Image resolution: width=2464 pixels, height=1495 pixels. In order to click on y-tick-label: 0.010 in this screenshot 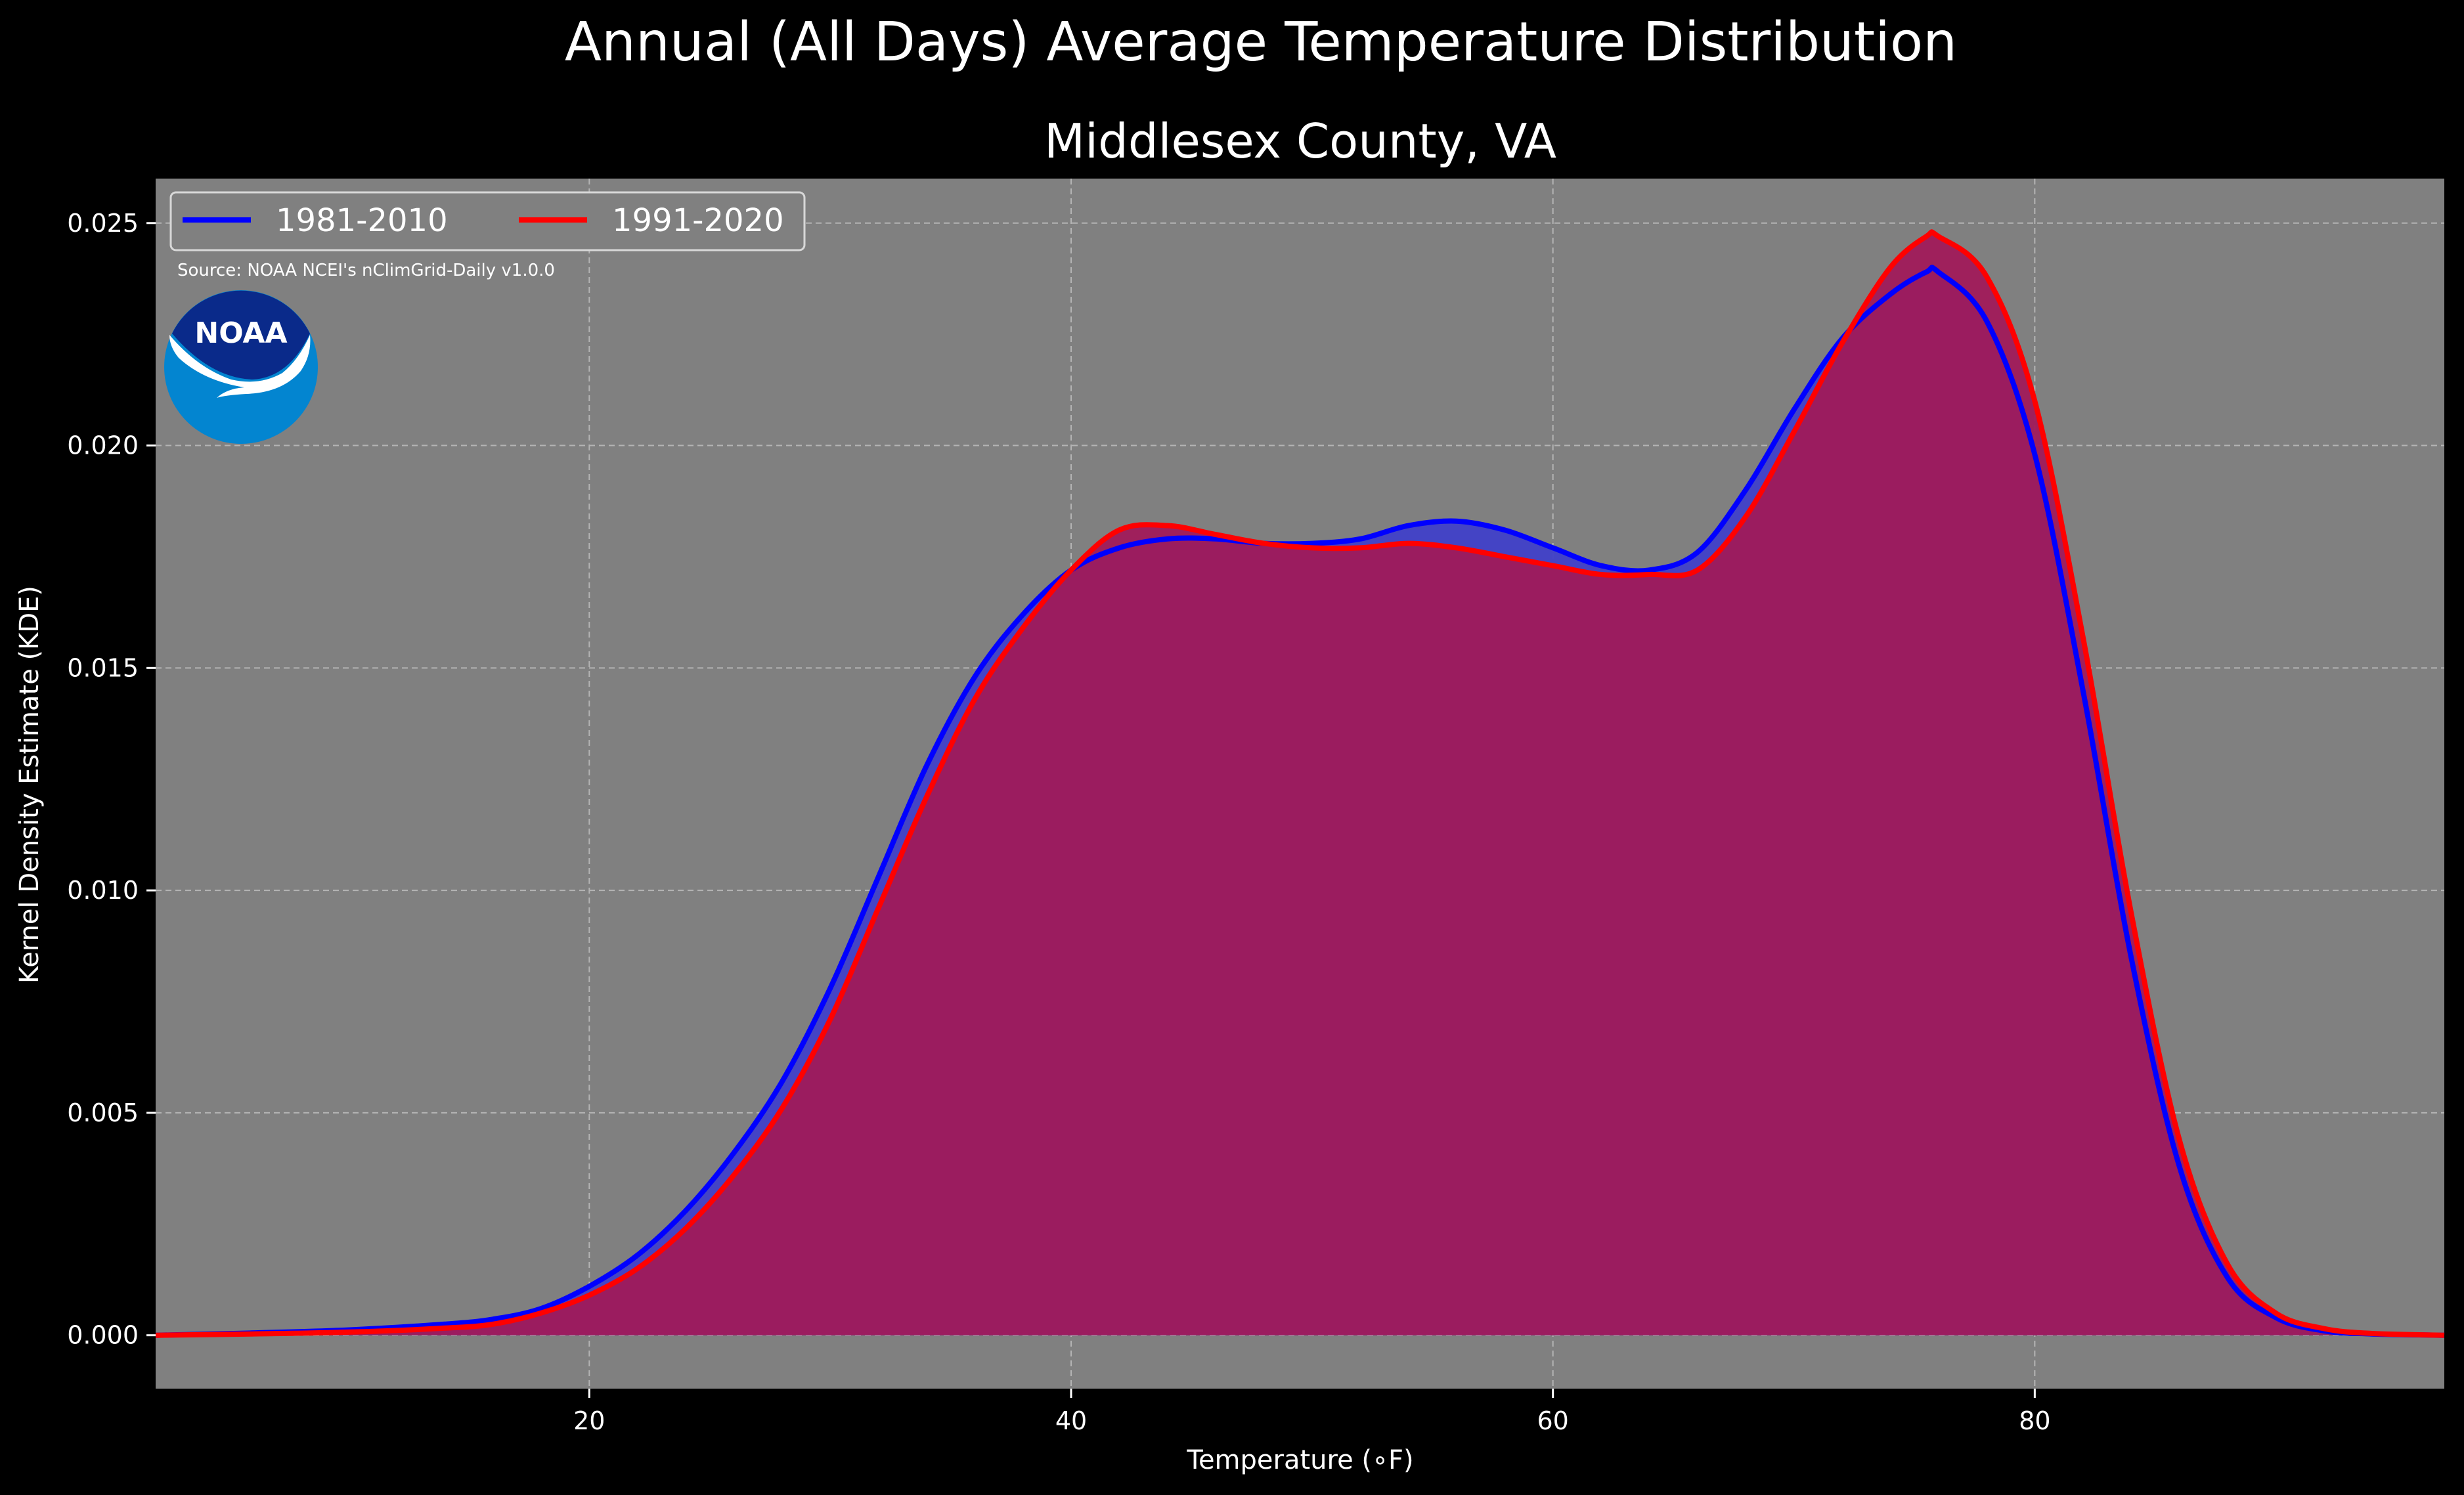, I will do `click(103, 890)`.